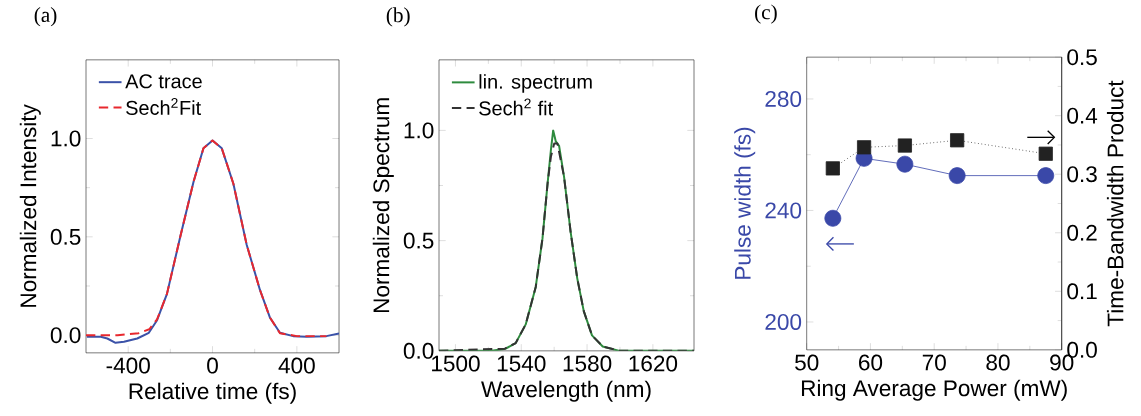 Image resolution: width=1141 pixels, height=416 pixels. I want to click on y2-tick-label: 0.1, so click(1082, 291).